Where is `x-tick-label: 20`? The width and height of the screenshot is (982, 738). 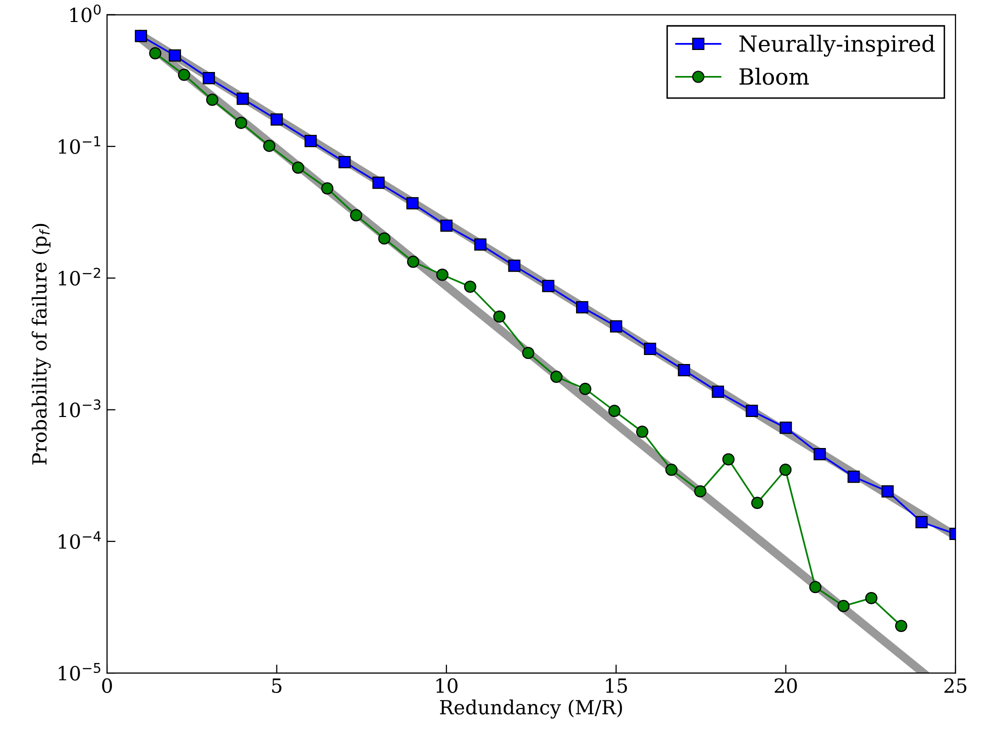
x-tick-label: 20 is located at coordinates (785, 685).